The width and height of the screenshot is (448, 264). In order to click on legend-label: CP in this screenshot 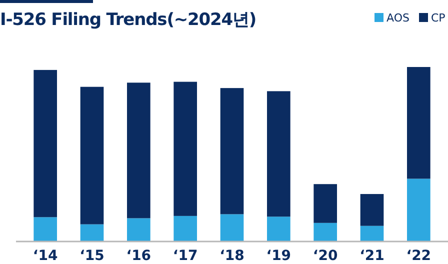, I will do `click(438, 18)`.